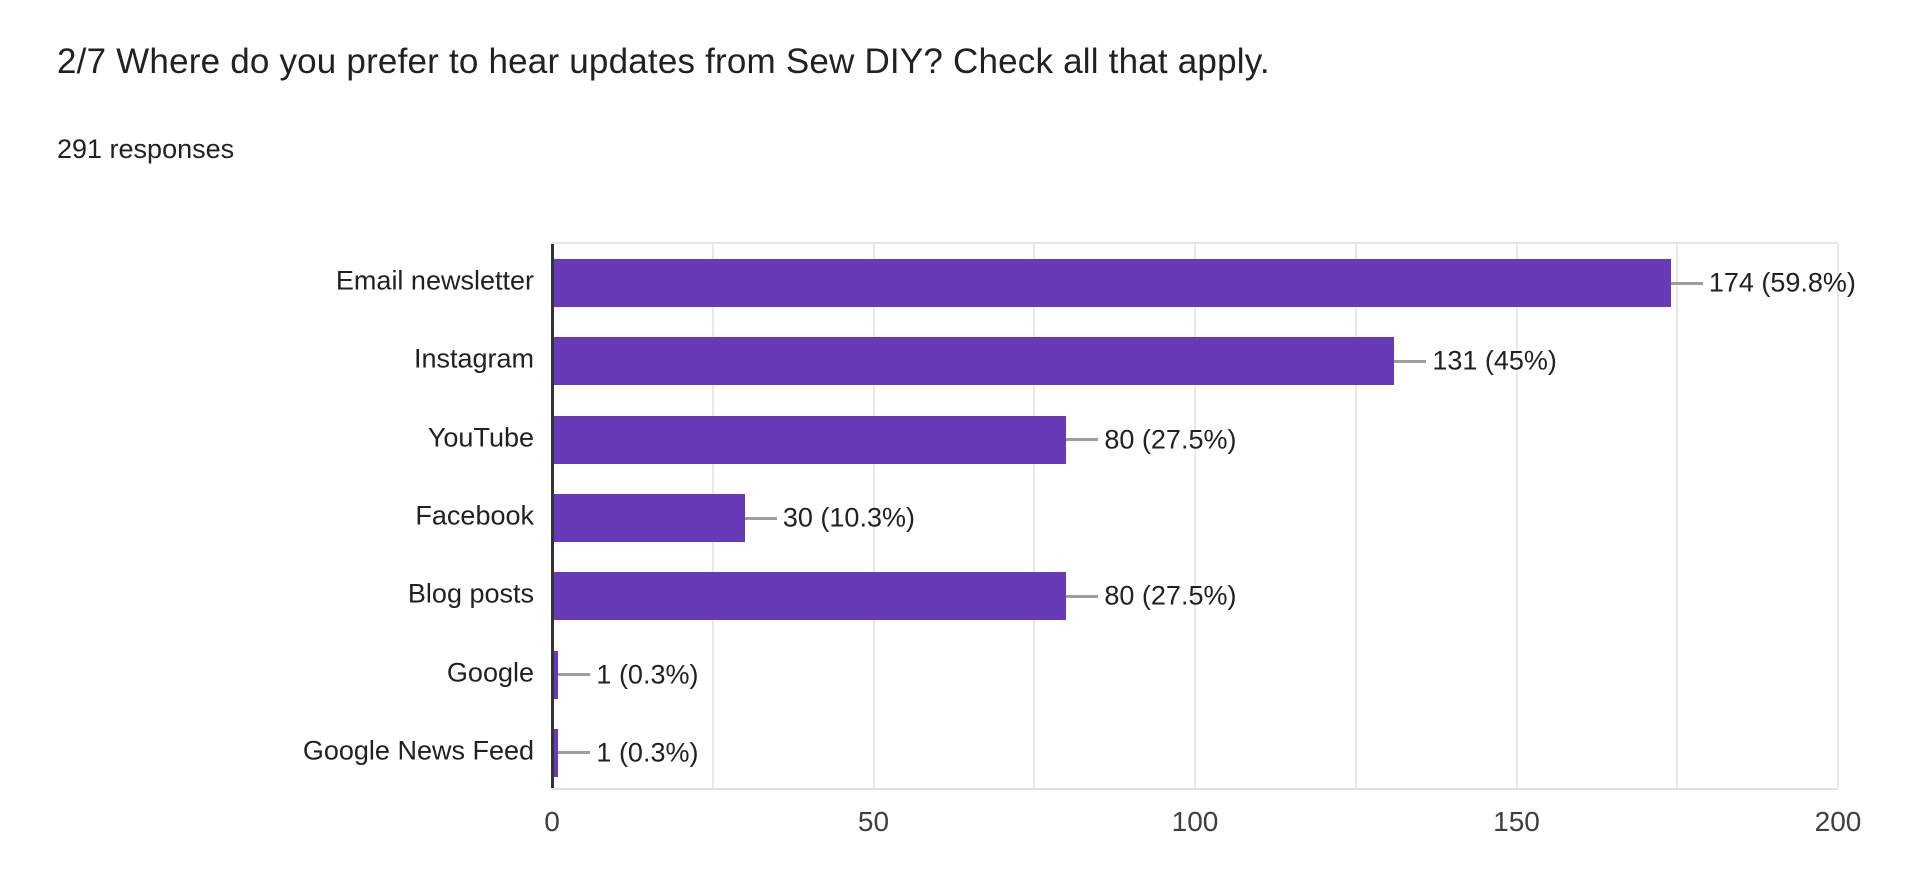 The height and width of the screenshot is (882, 1920). Describe the element at coordinates (434, 280) in the screenshot. I see `category-label-email-newsletter: Email newsletter` at that location.